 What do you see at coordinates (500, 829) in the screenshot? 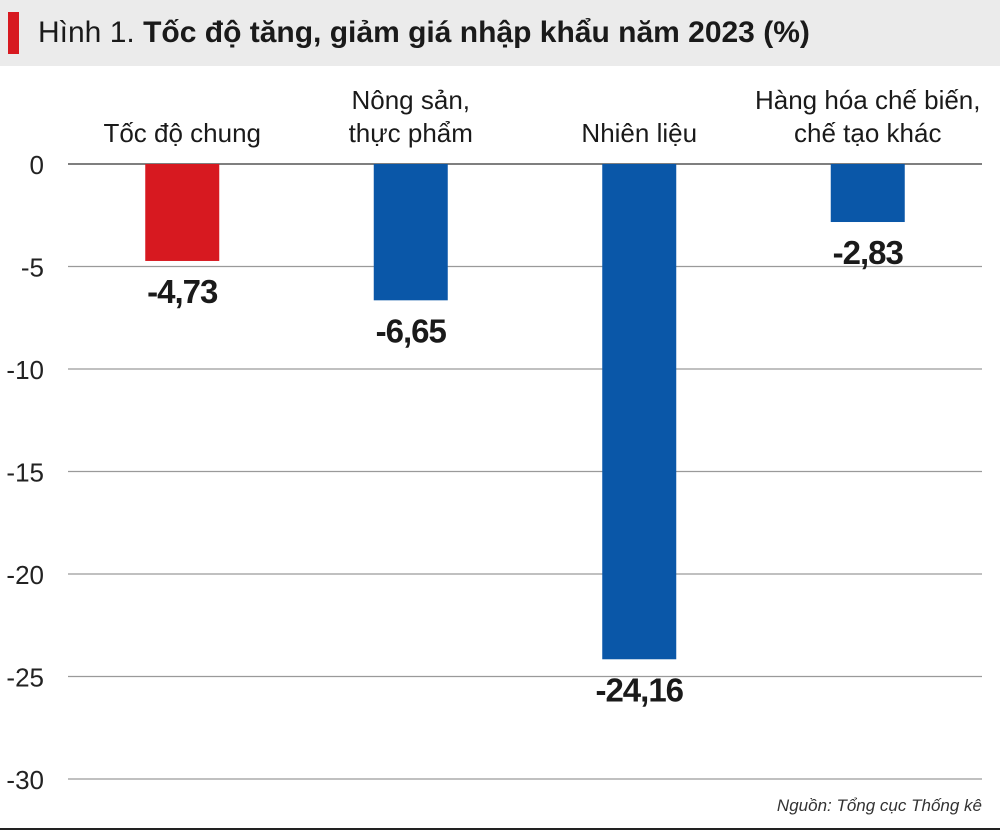
I see `bottom-rule` at bounding box center [500, 829].